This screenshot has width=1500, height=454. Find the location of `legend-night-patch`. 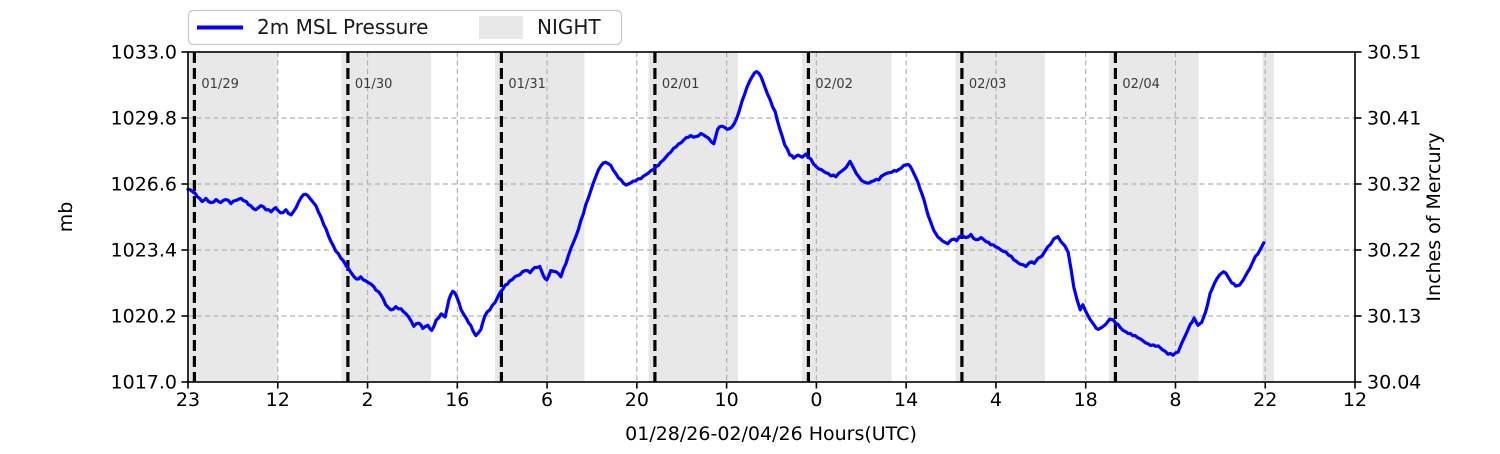

legend-night-patch is located at coordinates (501, 27).